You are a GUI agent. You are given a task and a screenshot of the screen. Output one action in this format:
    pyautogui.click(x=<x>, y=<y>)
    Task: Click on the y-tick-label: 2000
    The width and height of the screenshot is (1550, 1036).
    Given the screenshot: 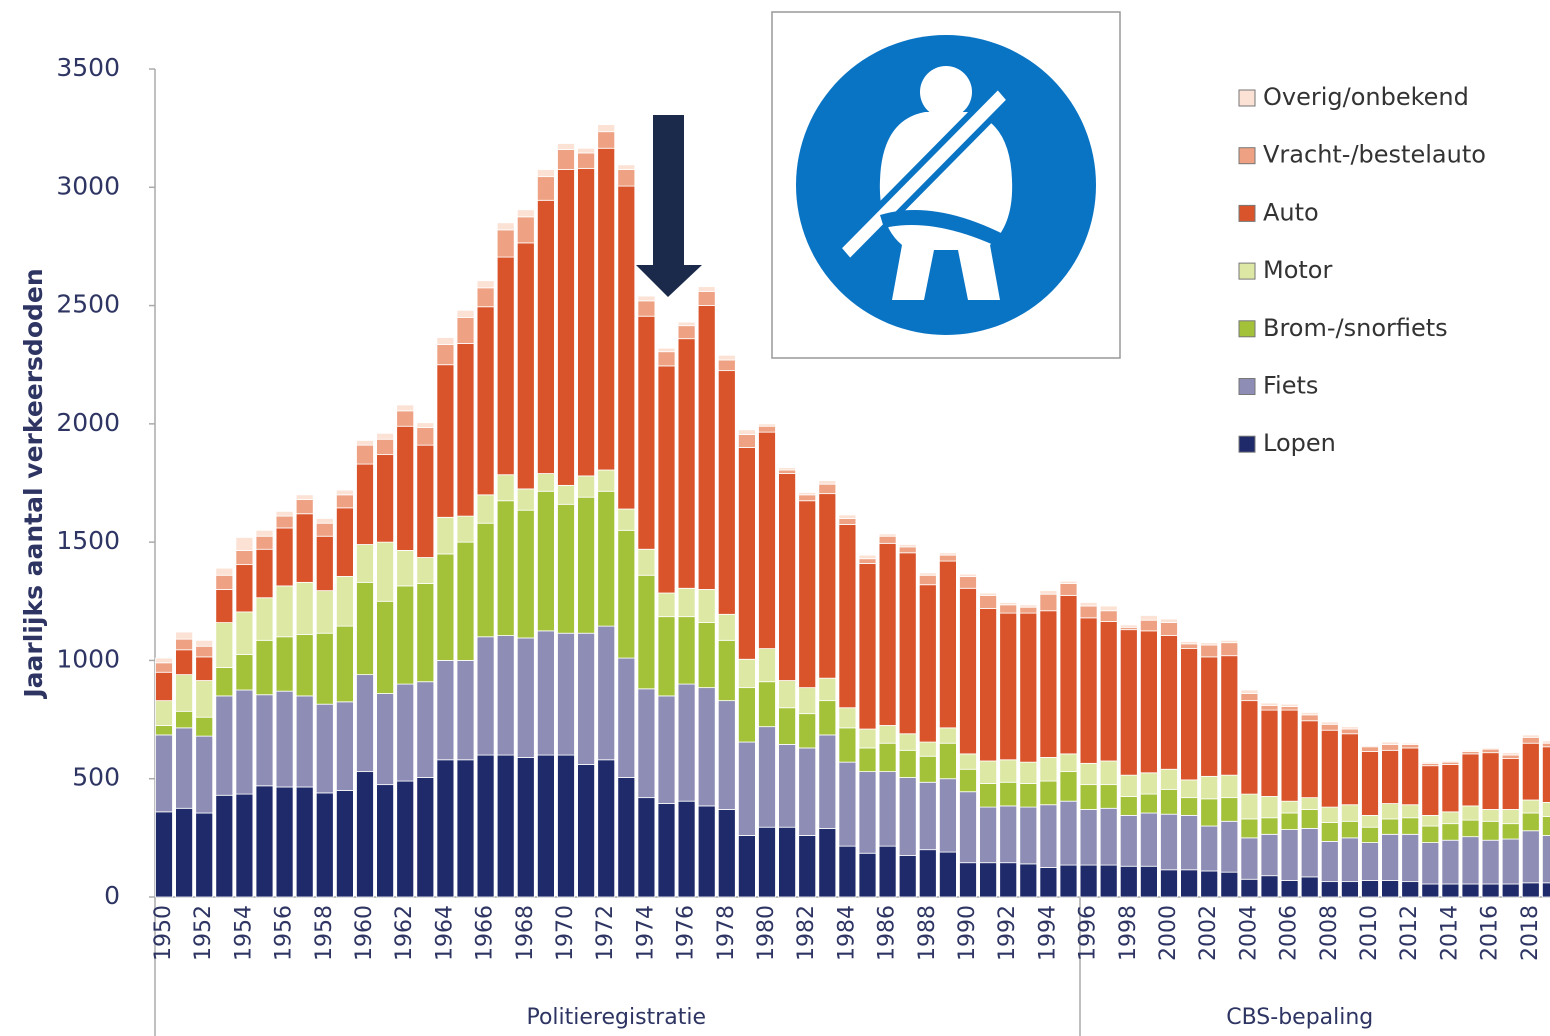 What is the action you would take?
    pyautogui.click(x=88, y=422)
    